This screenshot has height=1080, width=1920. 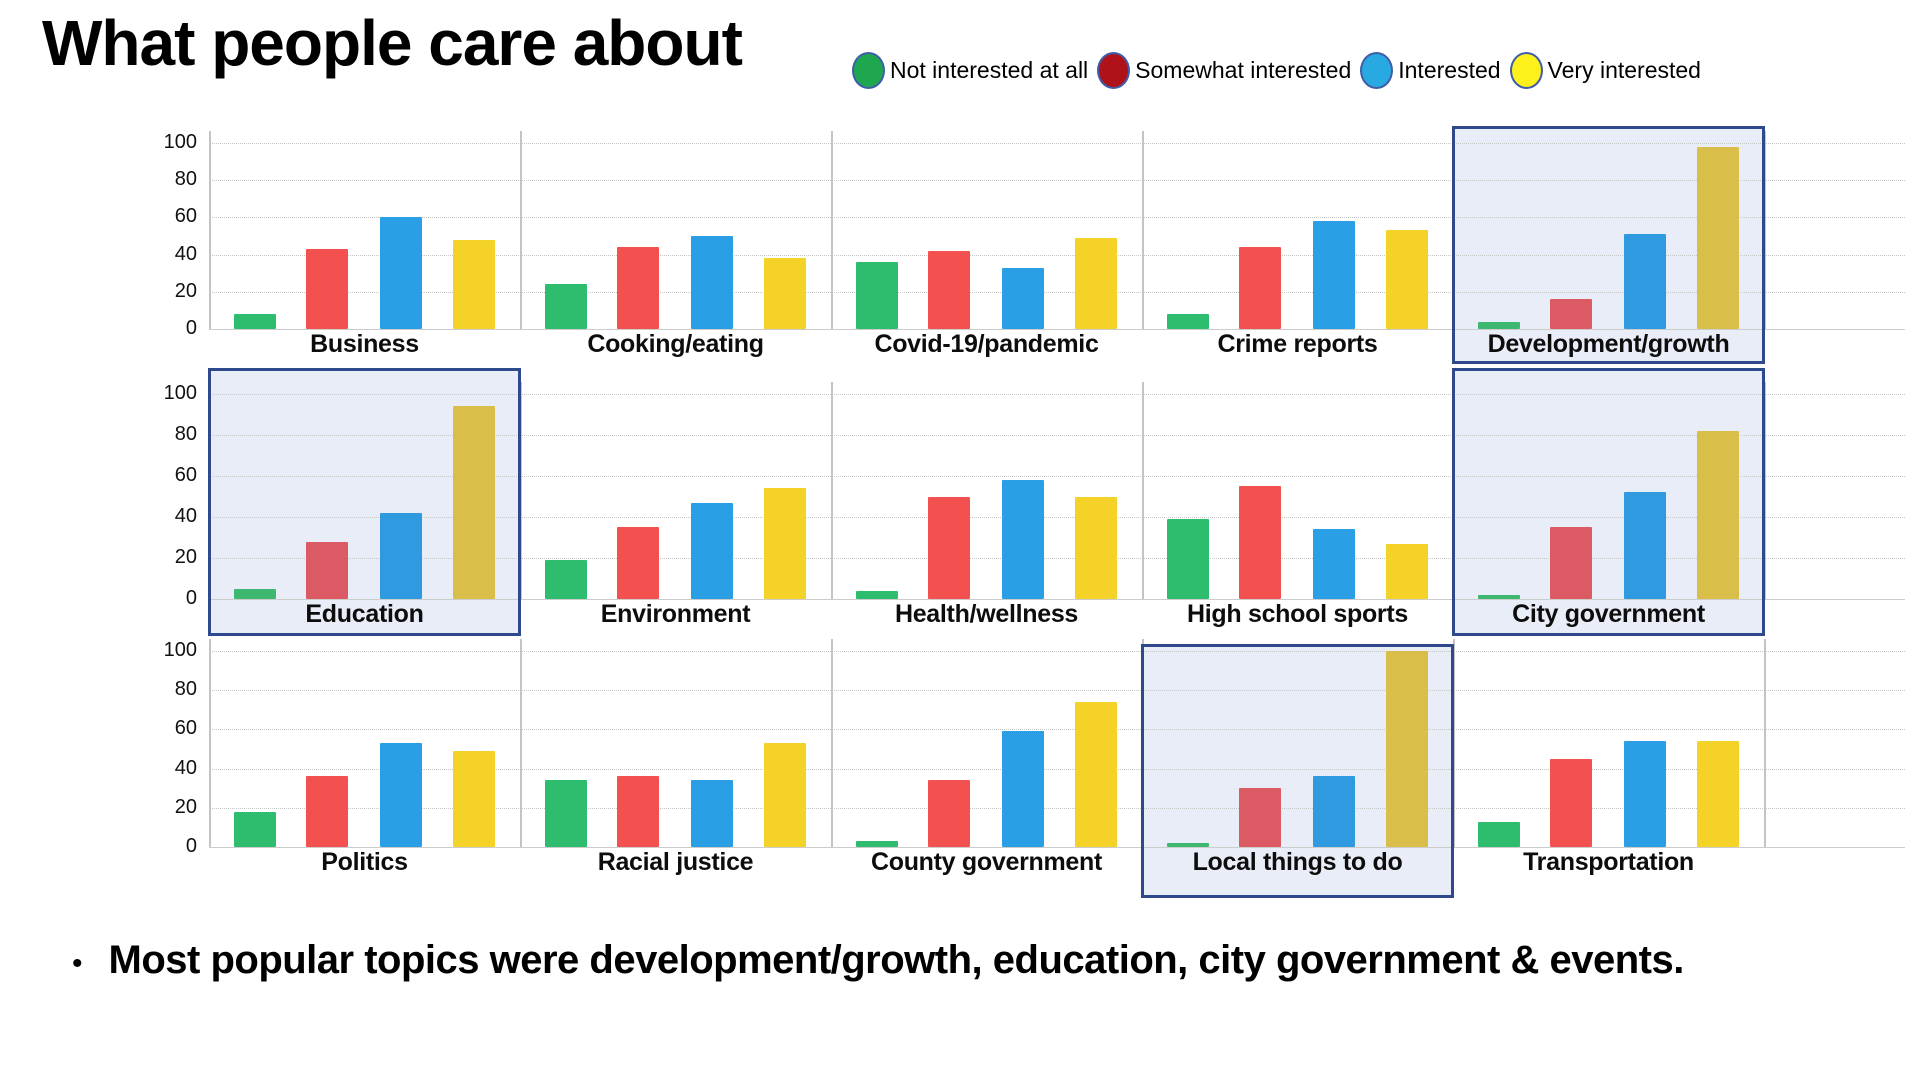 I want to click on chart-label: Health/wellness, so click(x=986, y=614).